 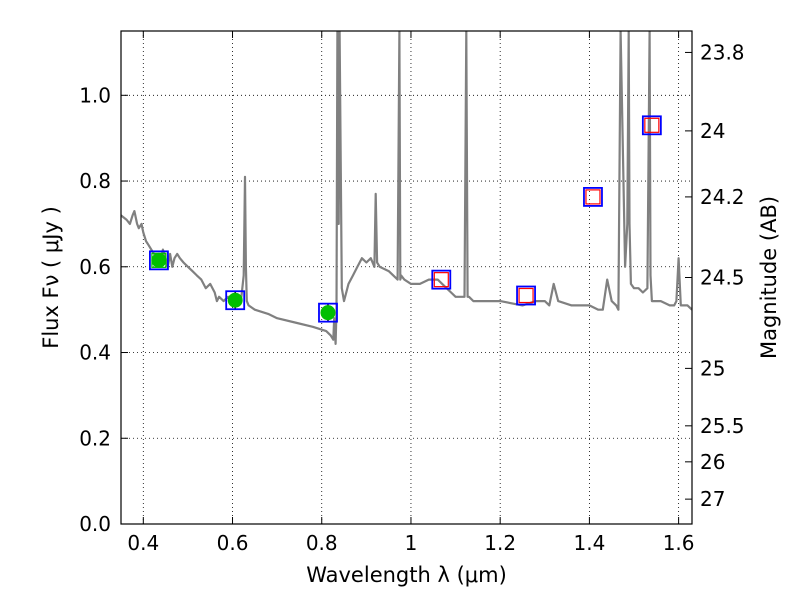 I want to click on y-axis-label: Flux Fν ( μJy ), so click(x=51, y=277).